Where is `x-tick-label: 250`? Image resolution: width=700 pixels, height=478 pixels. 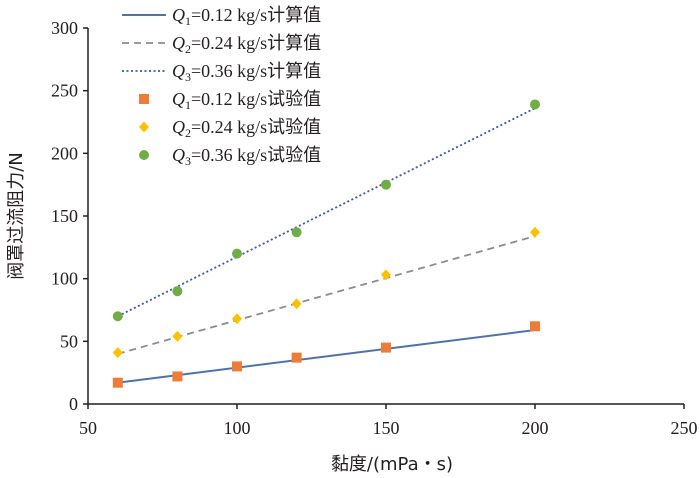
x-tick-label: 250 is located at coordinates (684, 428).